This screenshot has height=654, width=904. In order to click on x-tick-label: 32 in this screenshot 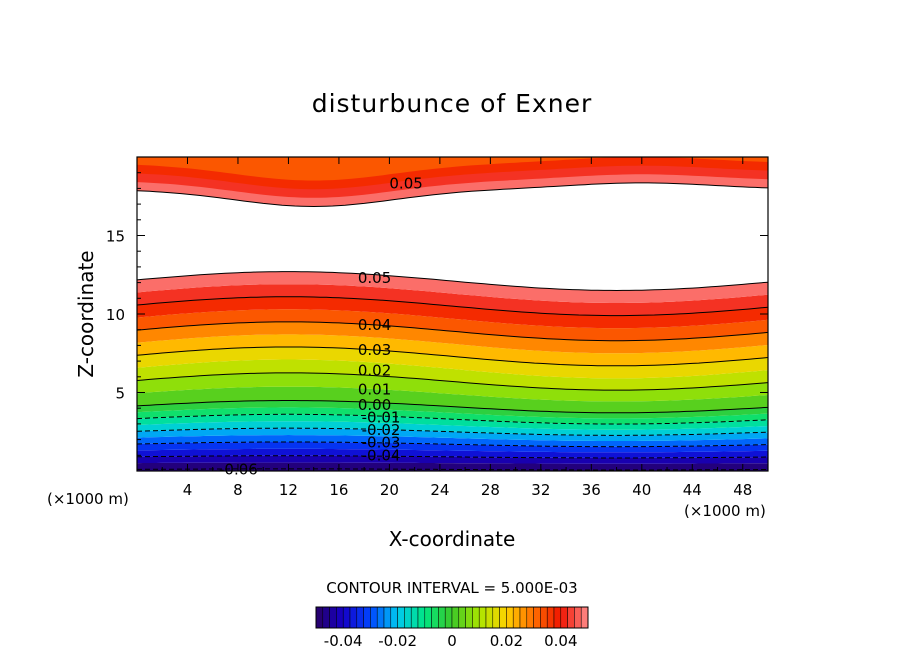, I will do `click(540, 490)`.